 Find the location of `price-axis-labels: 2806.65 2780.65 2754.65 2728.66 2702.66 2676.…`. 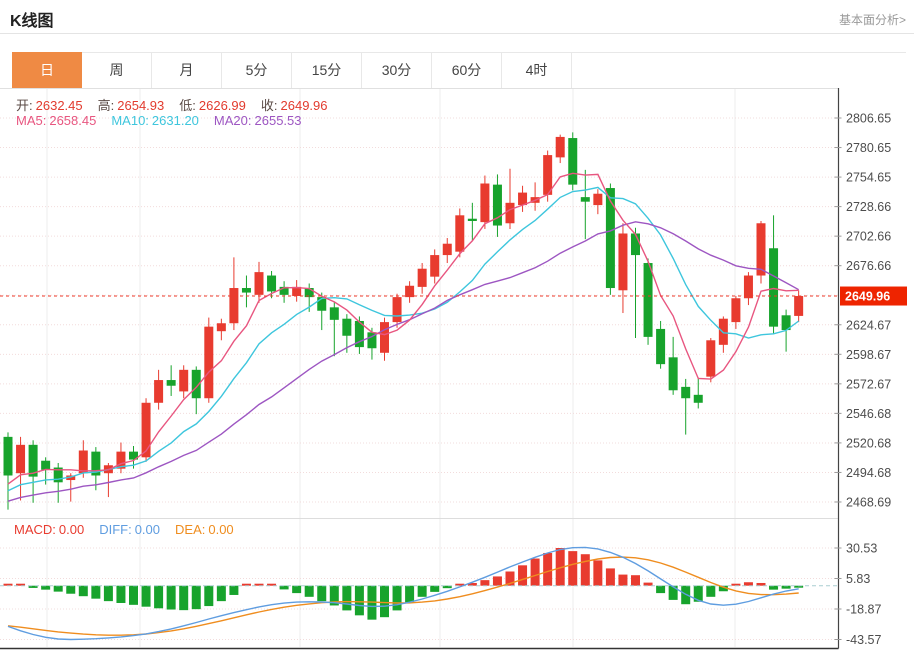

price-axis-labels: 2806.65 2780.65 2754.65 2728.66 2702.66 2676.… is located at coordinates (862, 310).